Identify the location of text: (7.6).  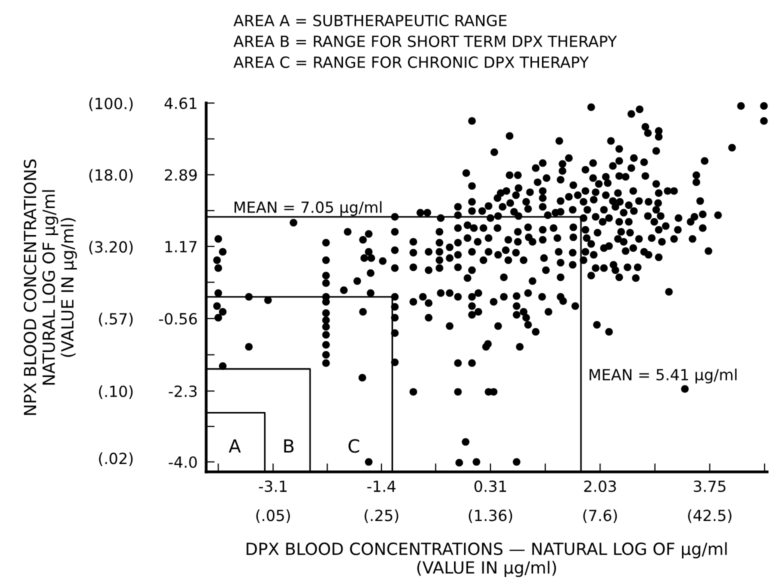
(600, 516).